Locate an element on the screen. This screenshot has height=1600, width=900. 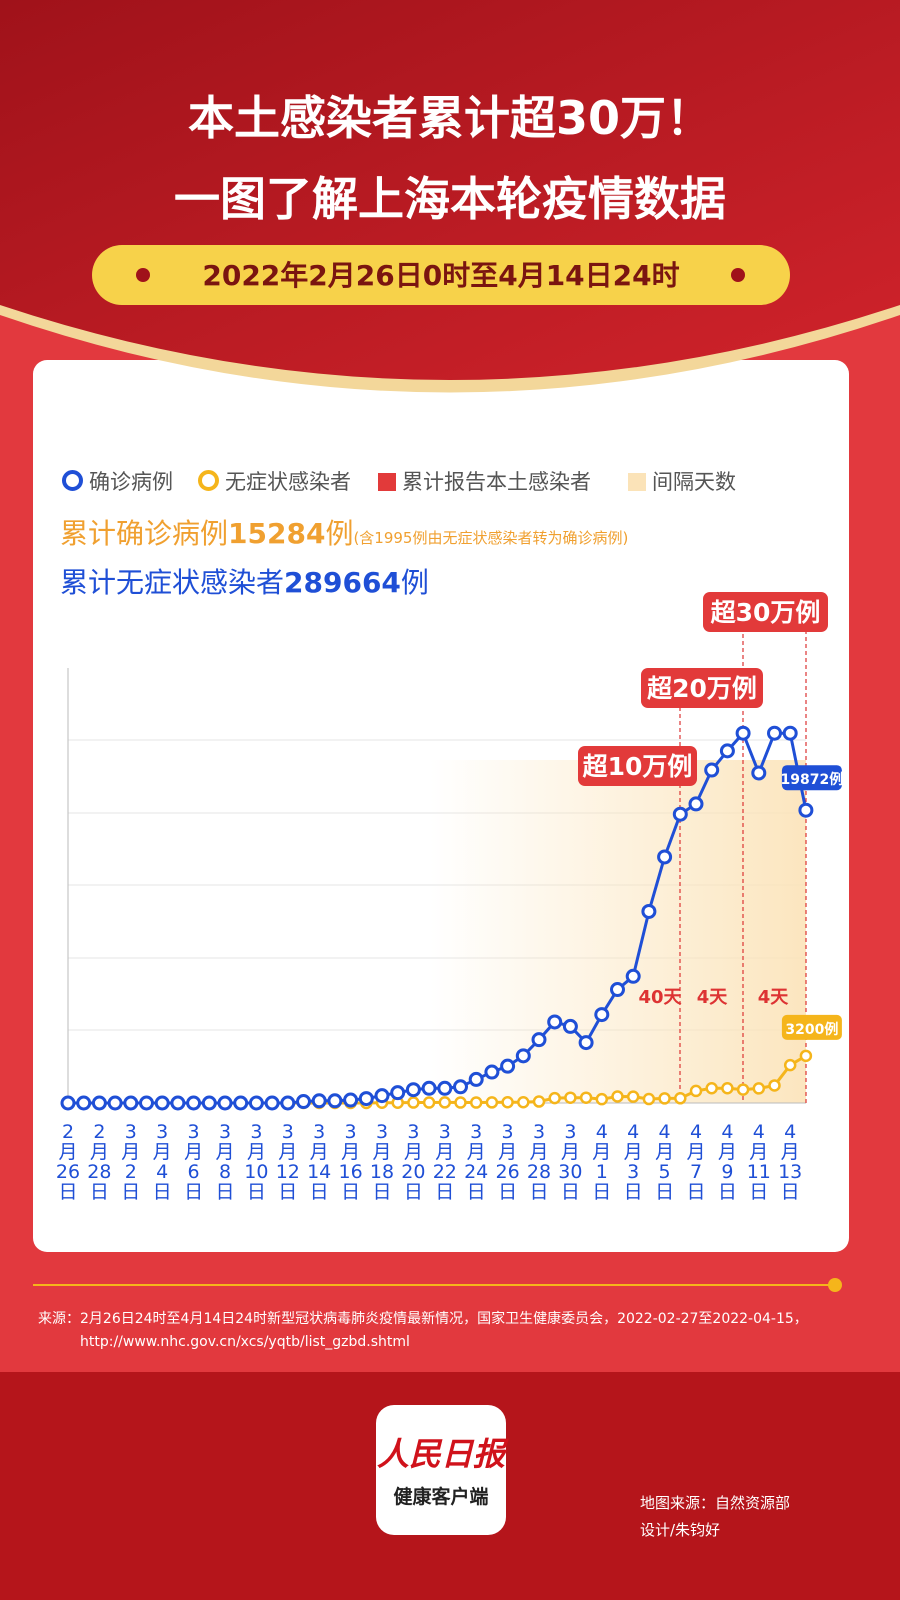
legend-item: 累计报告本土感染者 is located at coordinates (484, 481).